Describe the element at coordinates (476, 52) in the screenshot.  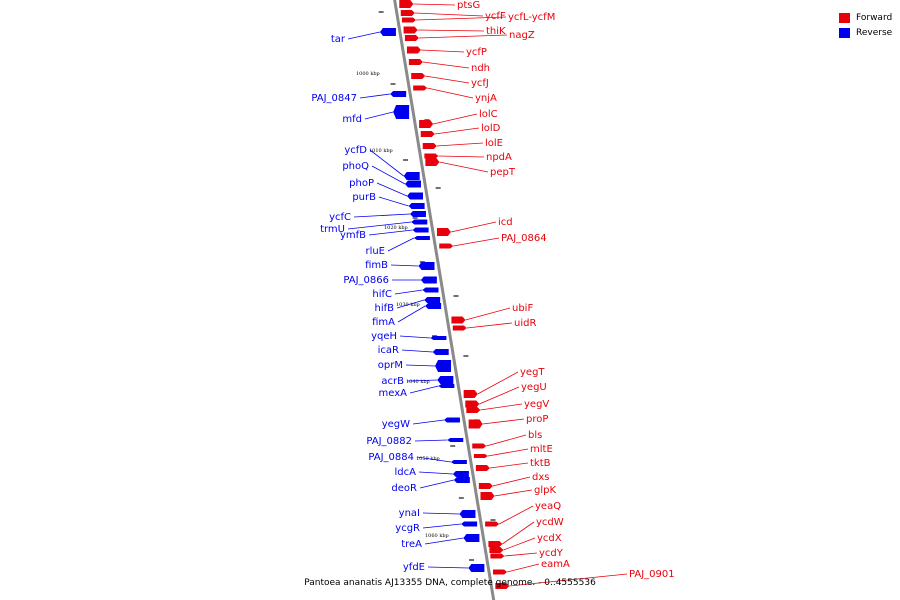
I see `forward-gene-label: ycfP` at that location.